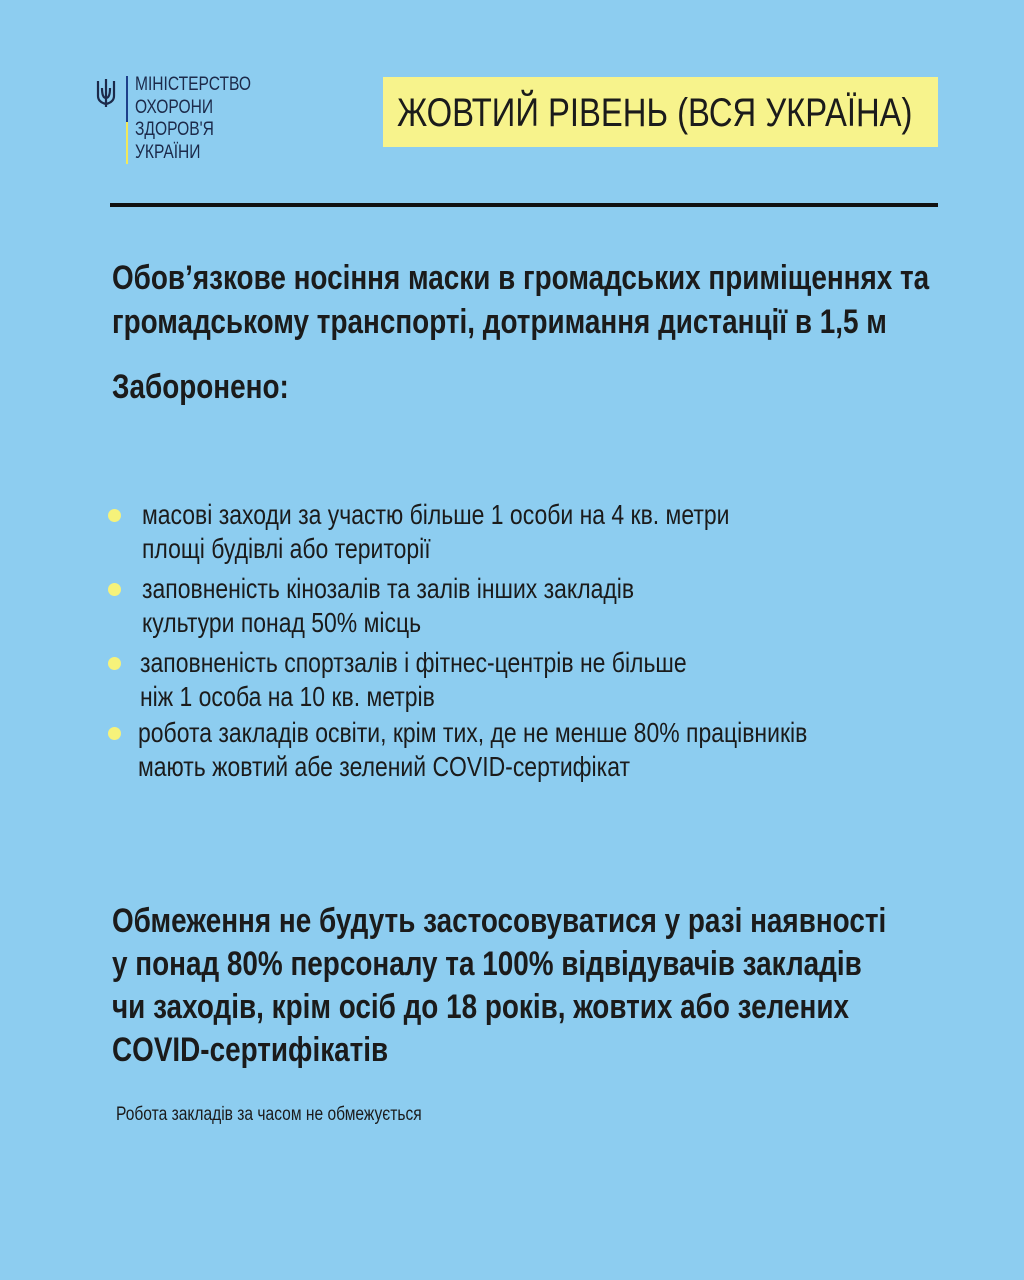 The width and height of the screenshot is (1024, 1280). Describe the element at coordinates (106, 93) in the screenshot. I see `trident-icon` at that location.